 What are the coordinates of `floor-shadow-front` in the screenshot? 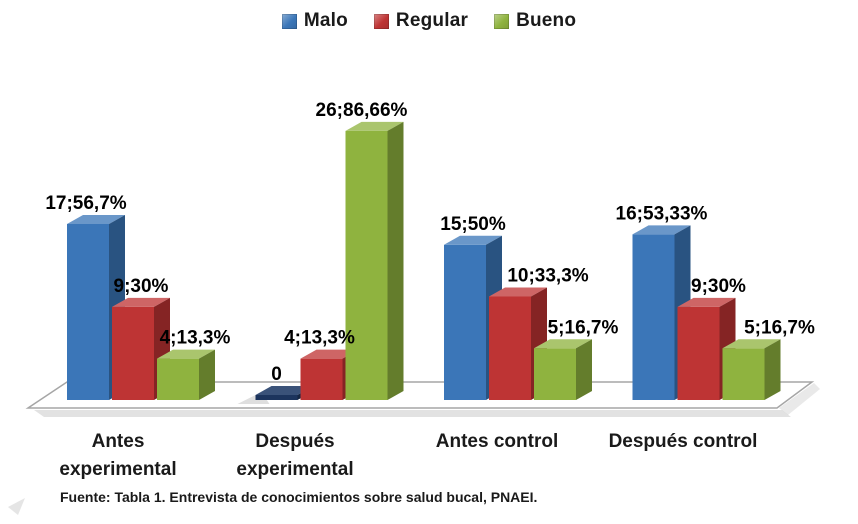 It's located at (412, 413).